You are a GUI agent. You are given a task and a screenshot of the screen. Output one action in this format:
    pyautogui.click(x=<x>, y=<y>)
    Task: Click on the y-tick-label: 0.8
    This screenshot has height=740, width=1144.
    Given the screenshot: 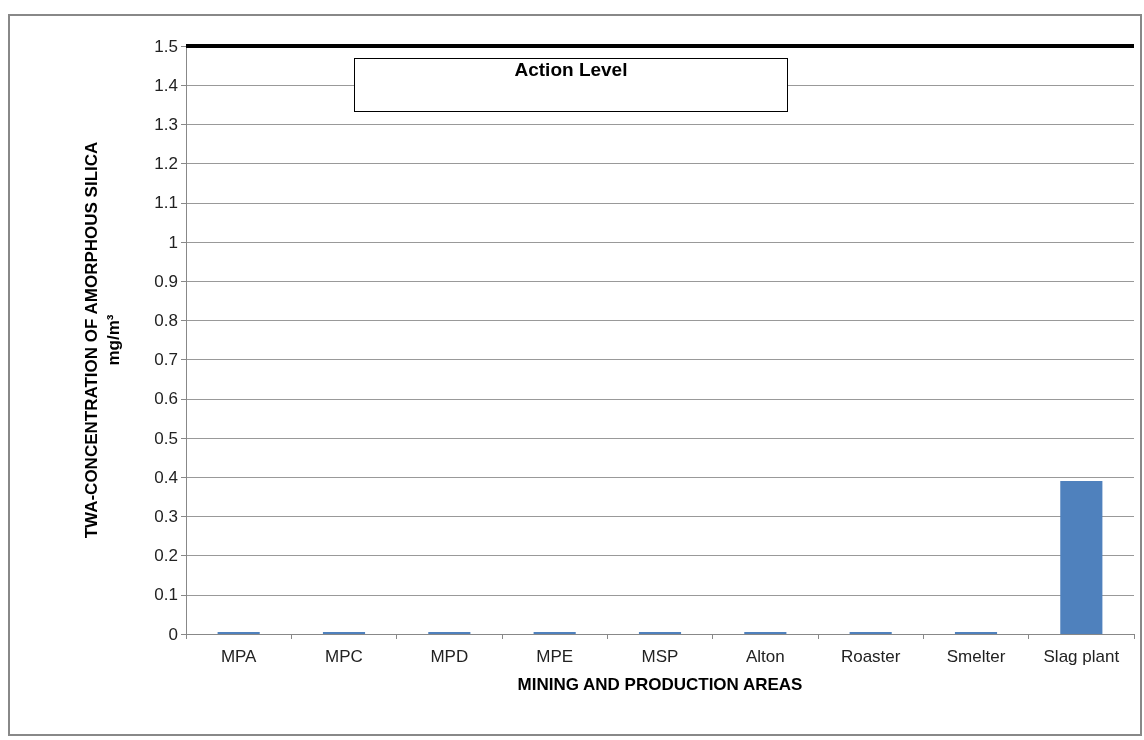 What is the action you would take?
    pyautogui.click(x=166, y=320)
    